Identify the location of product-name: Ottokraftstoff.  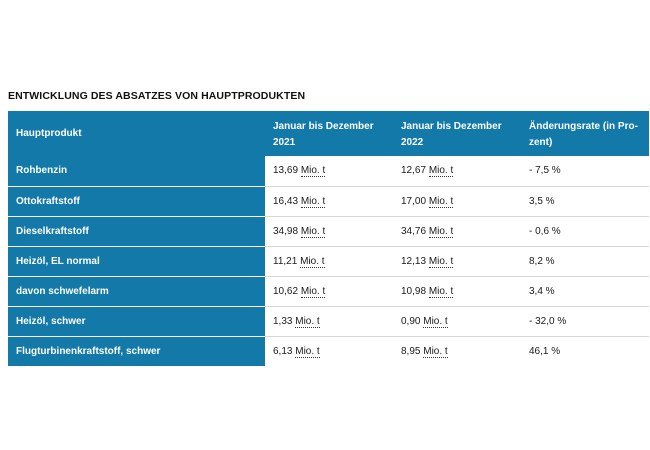
(136, 201).